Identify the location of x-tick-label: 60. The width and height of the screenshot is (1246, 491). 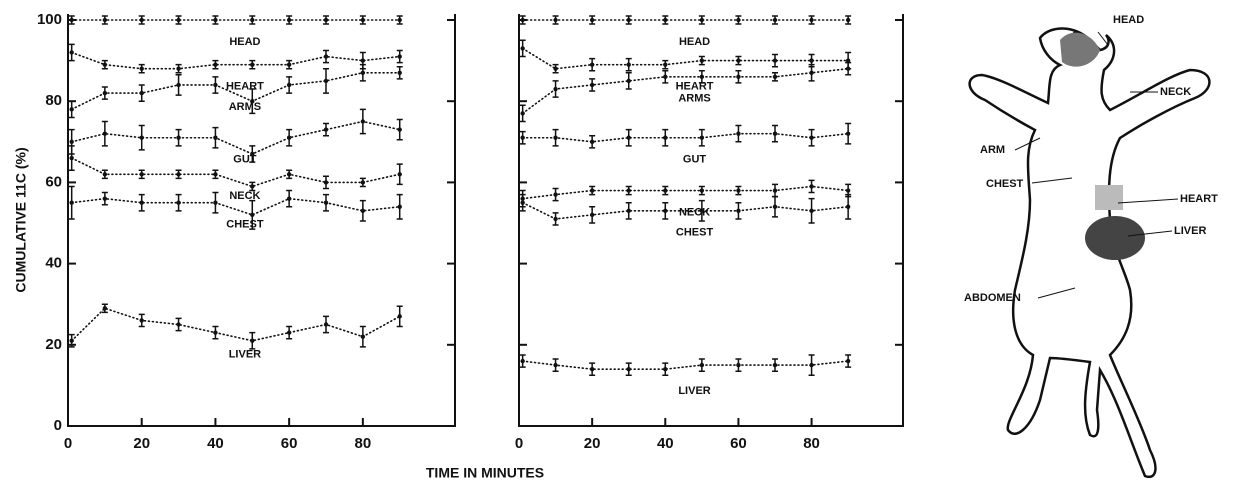
(738, 443).